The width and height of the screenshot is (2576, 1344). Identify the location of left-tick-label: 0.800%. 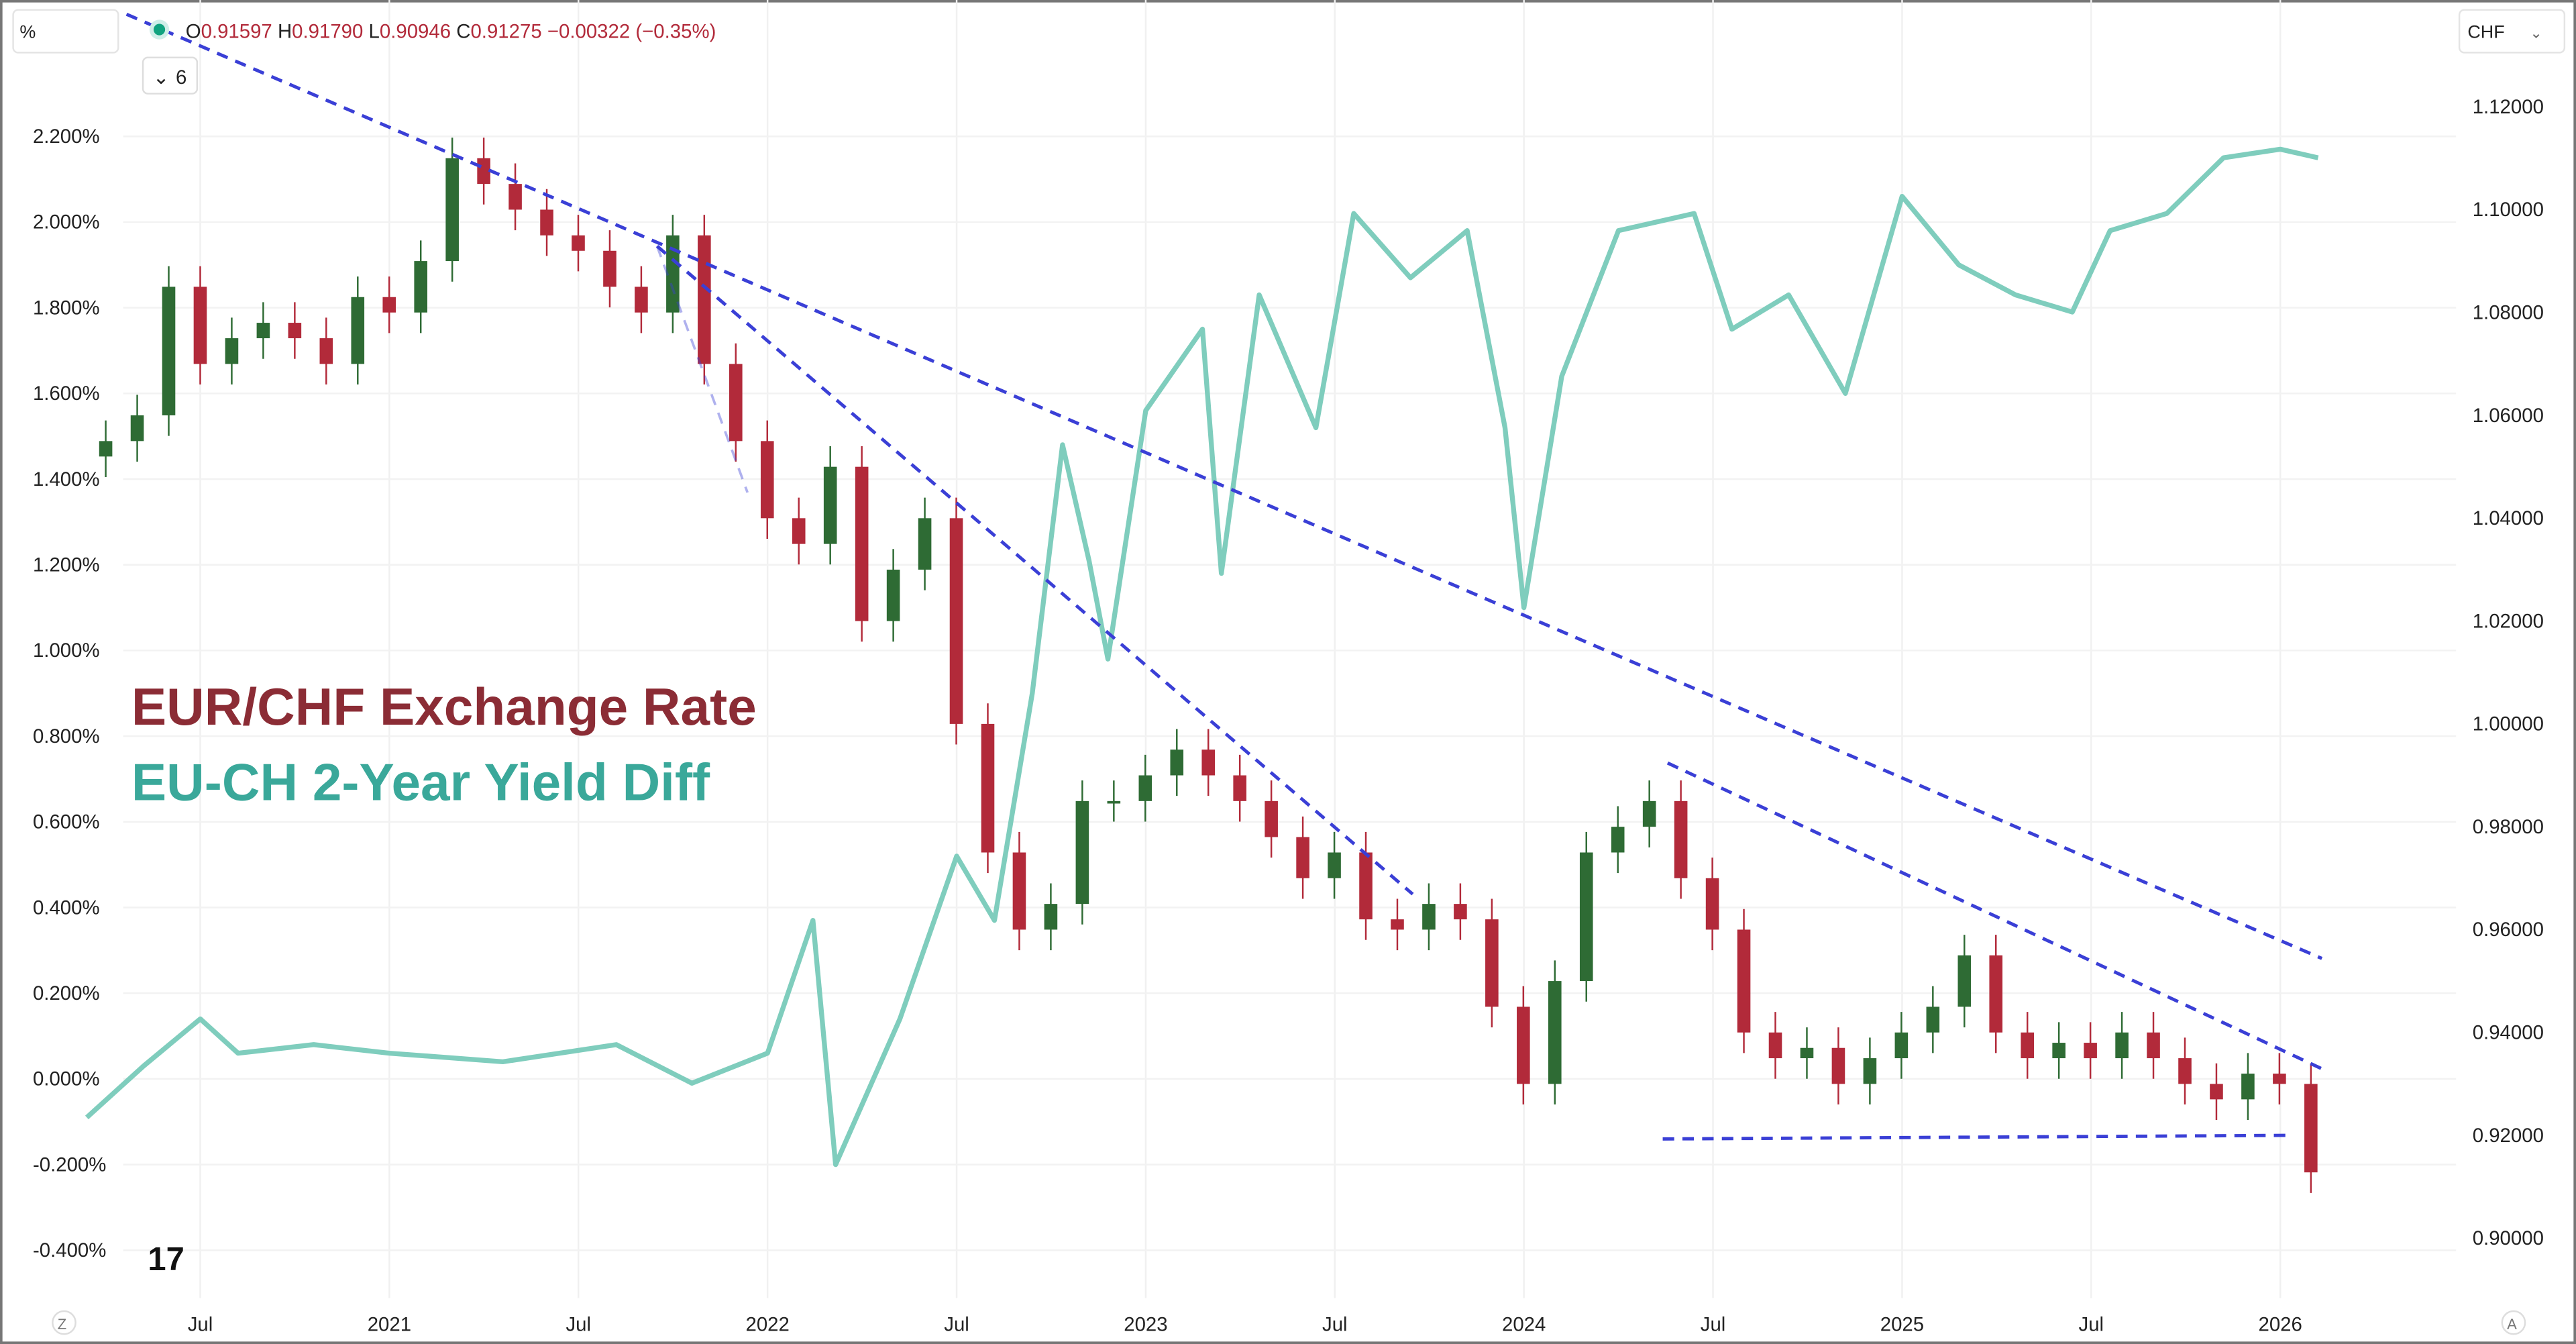
(66, 736).